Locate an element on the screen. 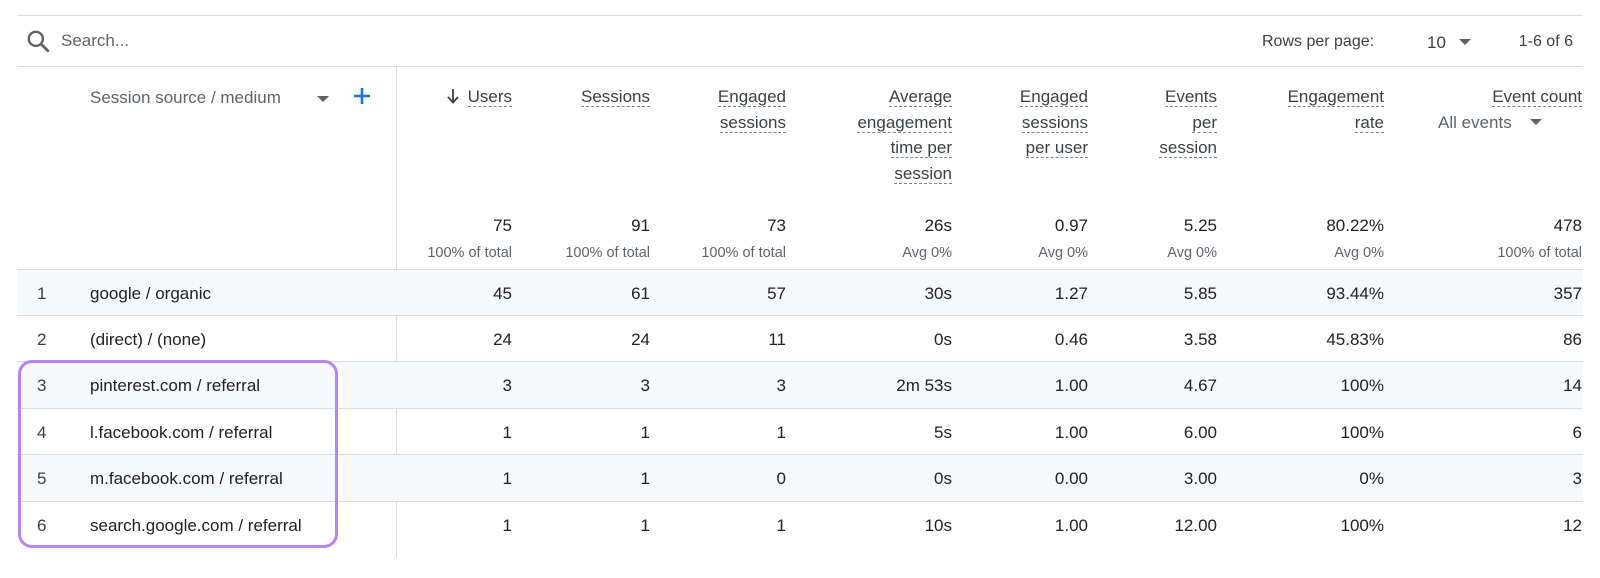  rows-per-page-select: 10 is located at coordinates (1452, 41).